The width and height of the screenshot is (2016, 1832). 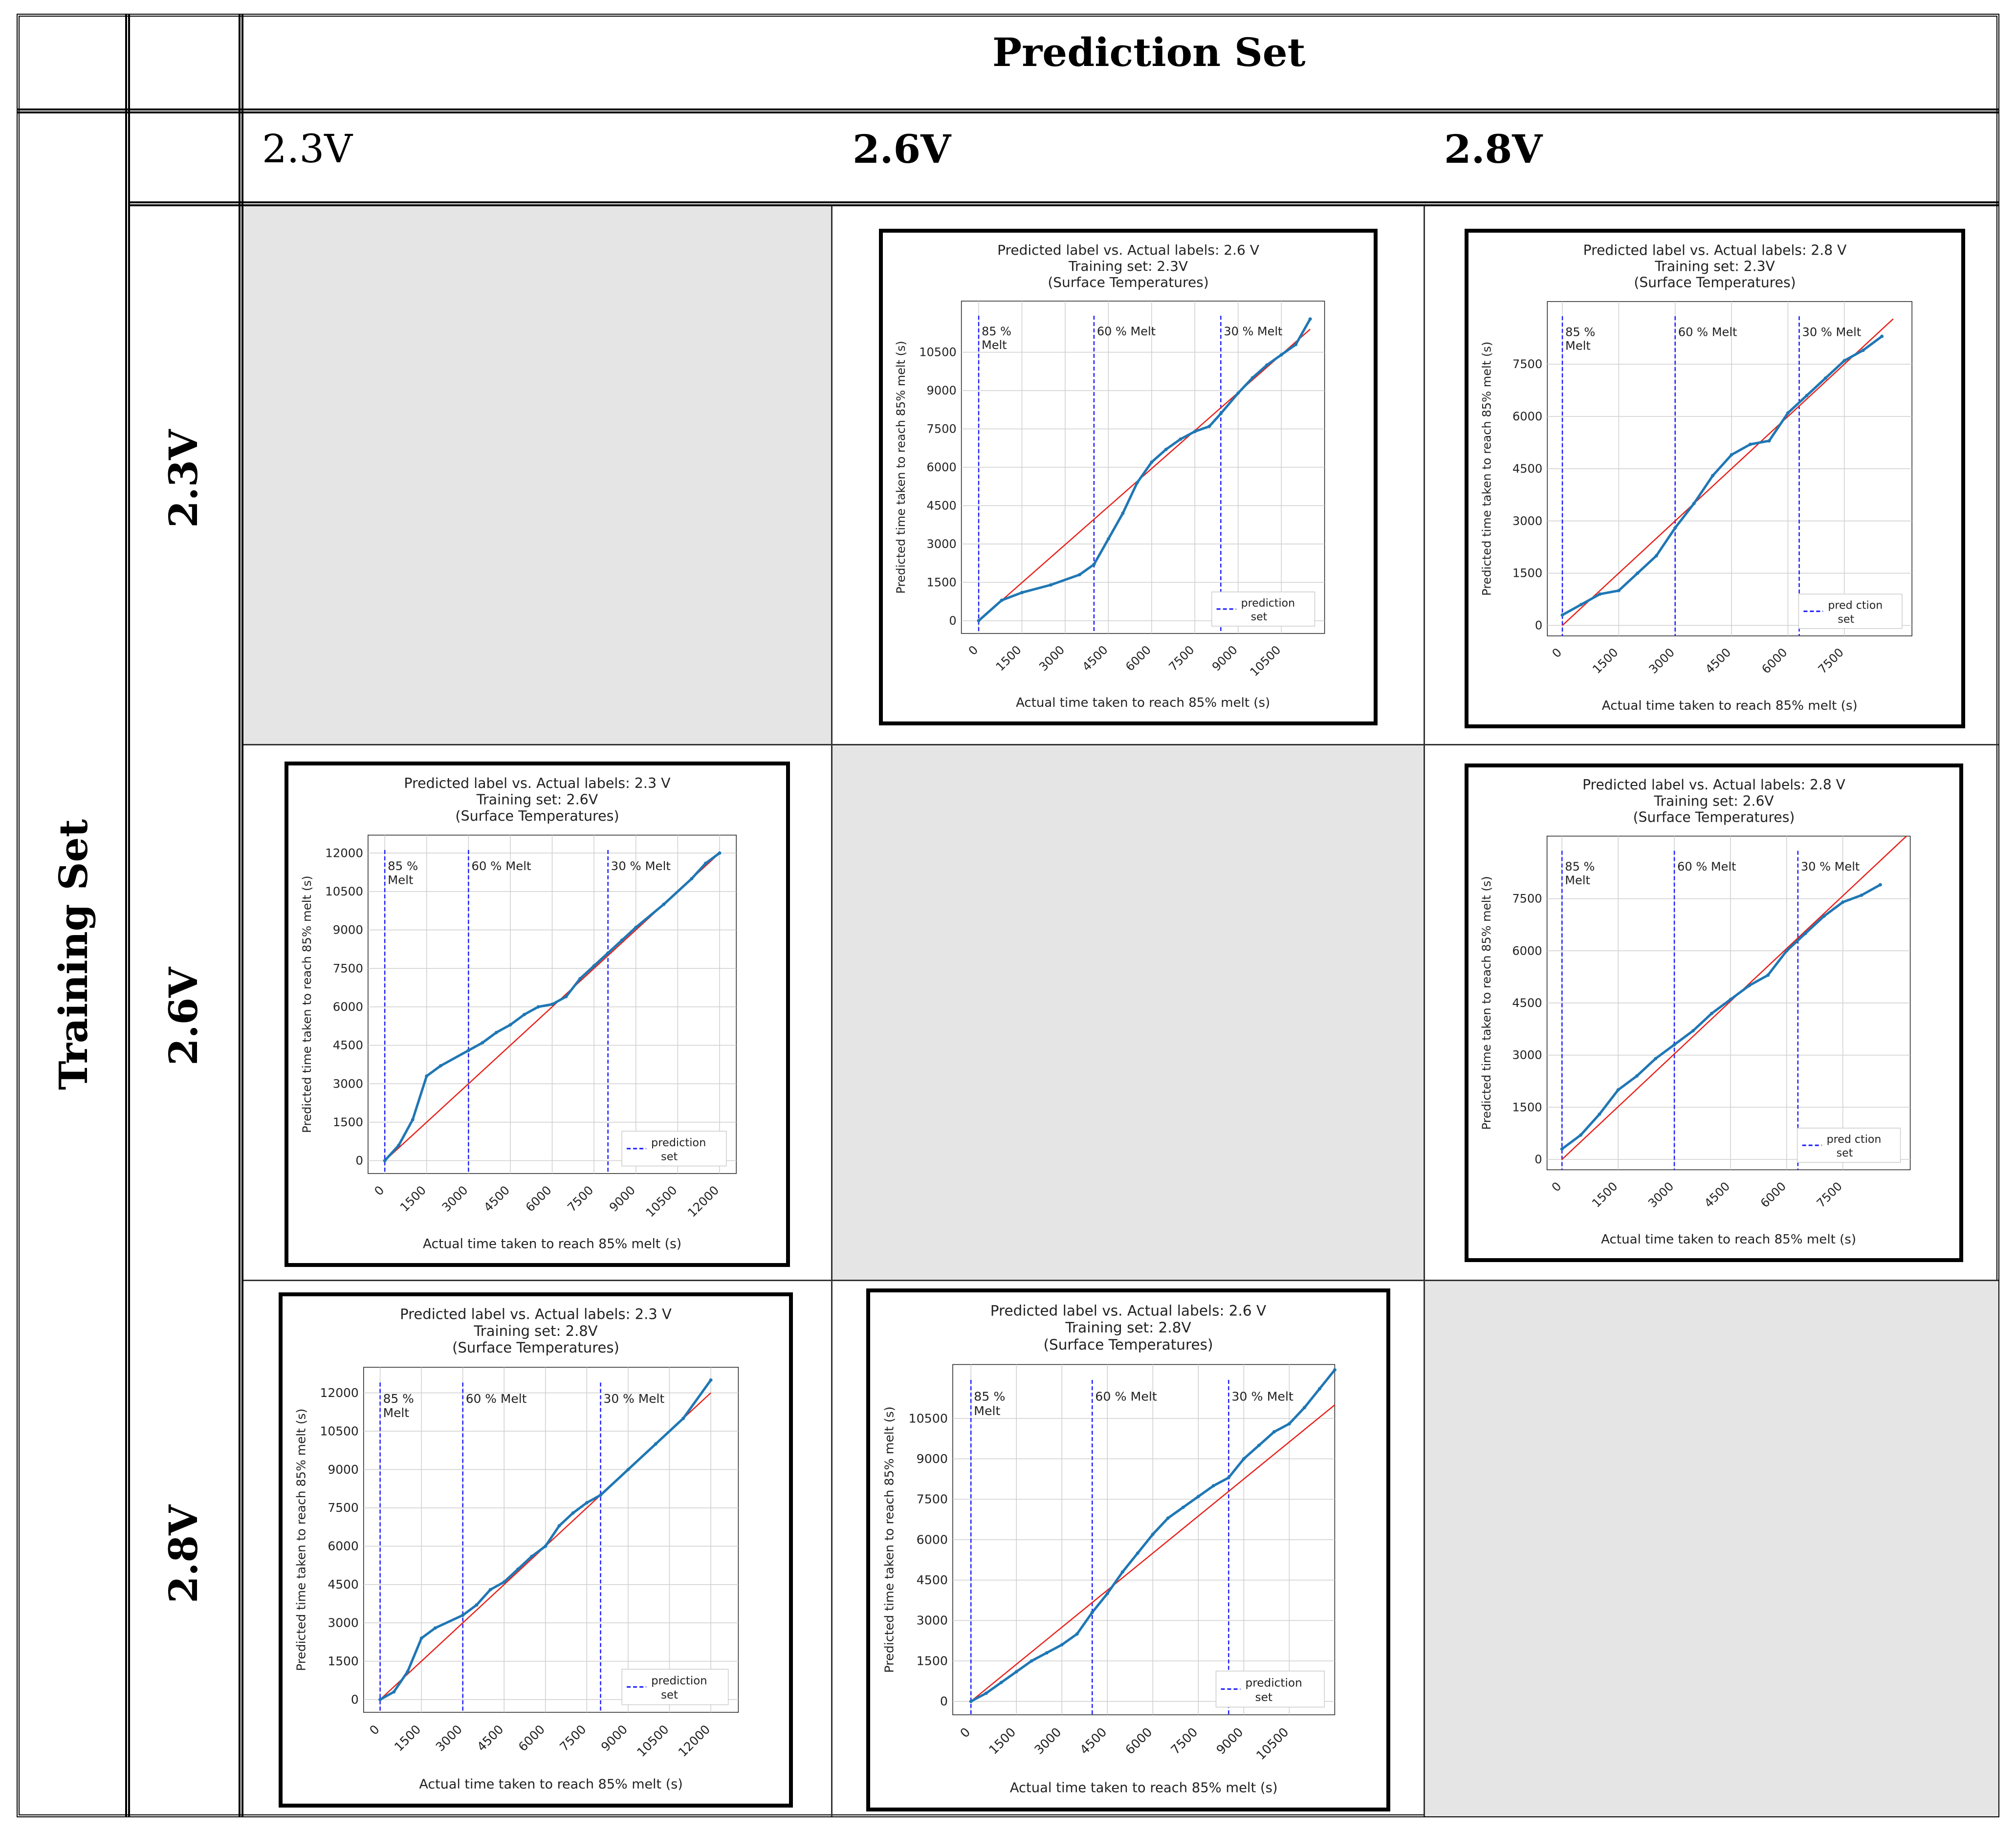 I want to click on legend-label: set, so click(x=1846, y=619).